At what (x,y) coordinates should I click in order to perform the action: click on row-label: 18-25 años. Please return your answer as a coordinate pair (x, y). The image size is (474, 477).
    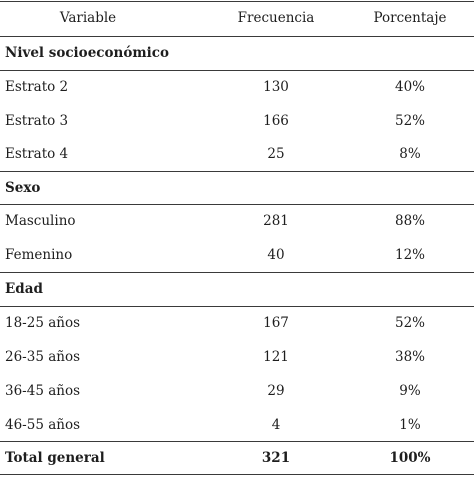
    Looking at the image, I should click on (43, 323).